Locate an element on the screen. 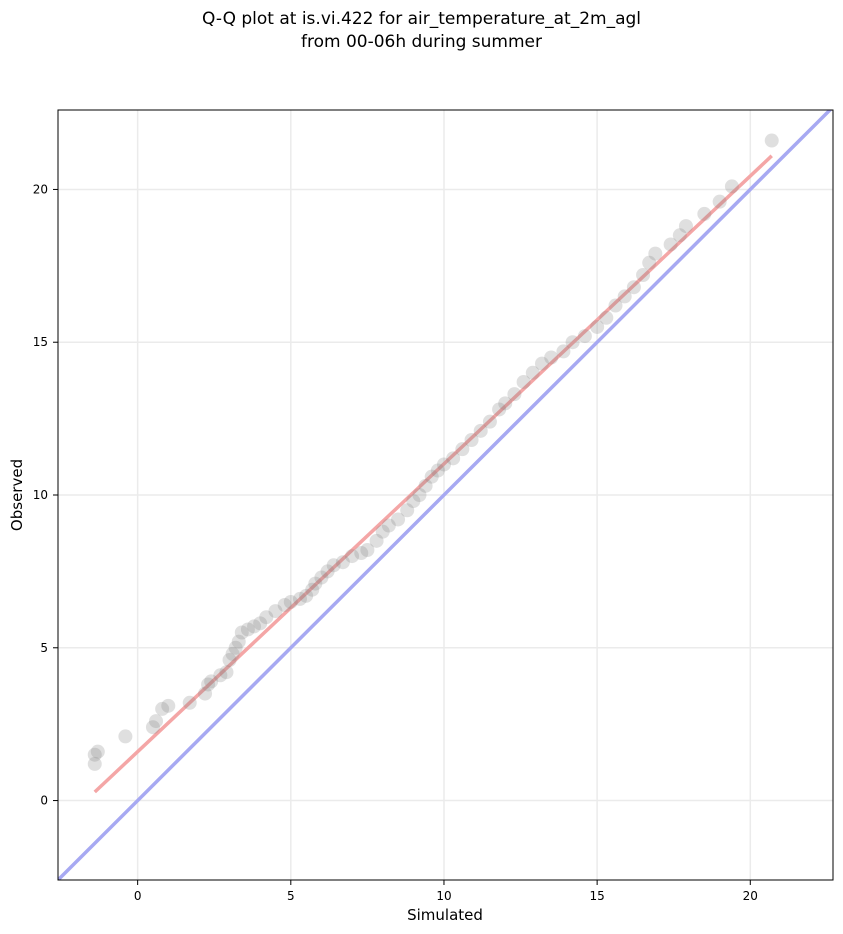  x-tick-label: 0 is located at coordinates (138, 896).